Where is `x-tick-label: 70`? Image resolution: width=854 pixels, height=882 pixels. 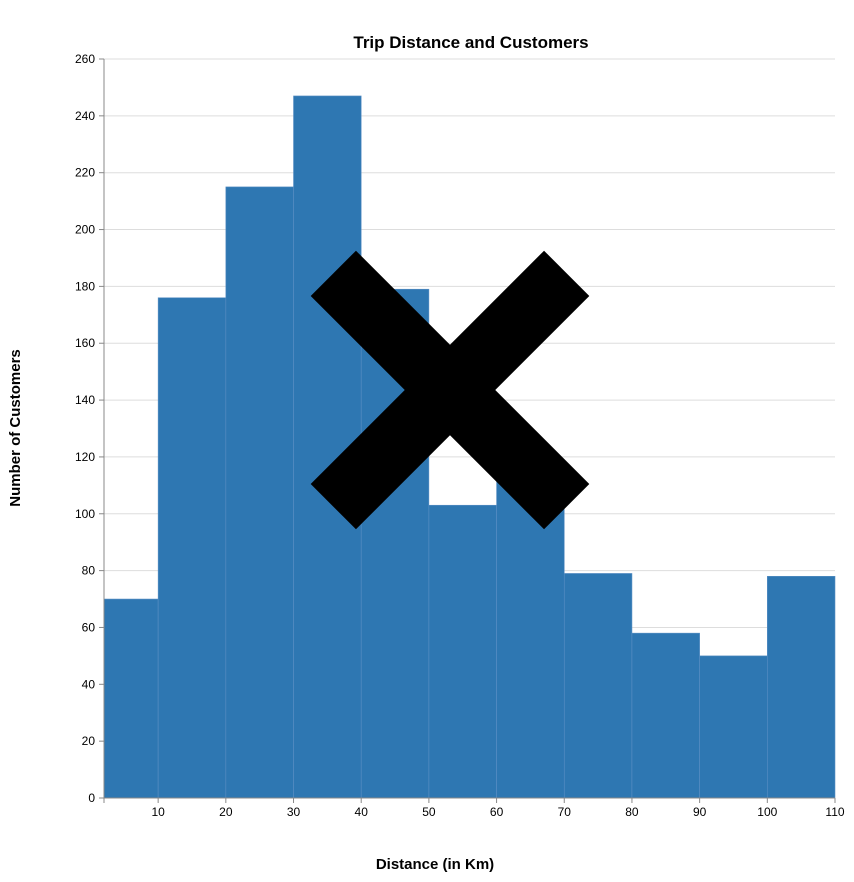 x-tick-label: 70 is located at coordinates (565, 812).